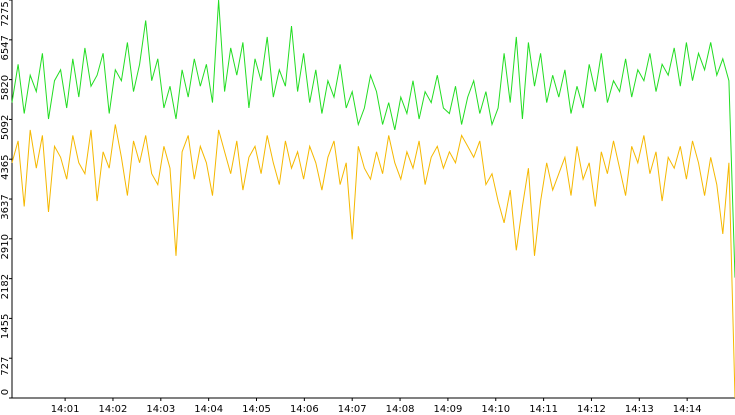 The height and width of the screenshot is (415, 735). I want to click on x-tick-label: 14:08, so click(400, 409).